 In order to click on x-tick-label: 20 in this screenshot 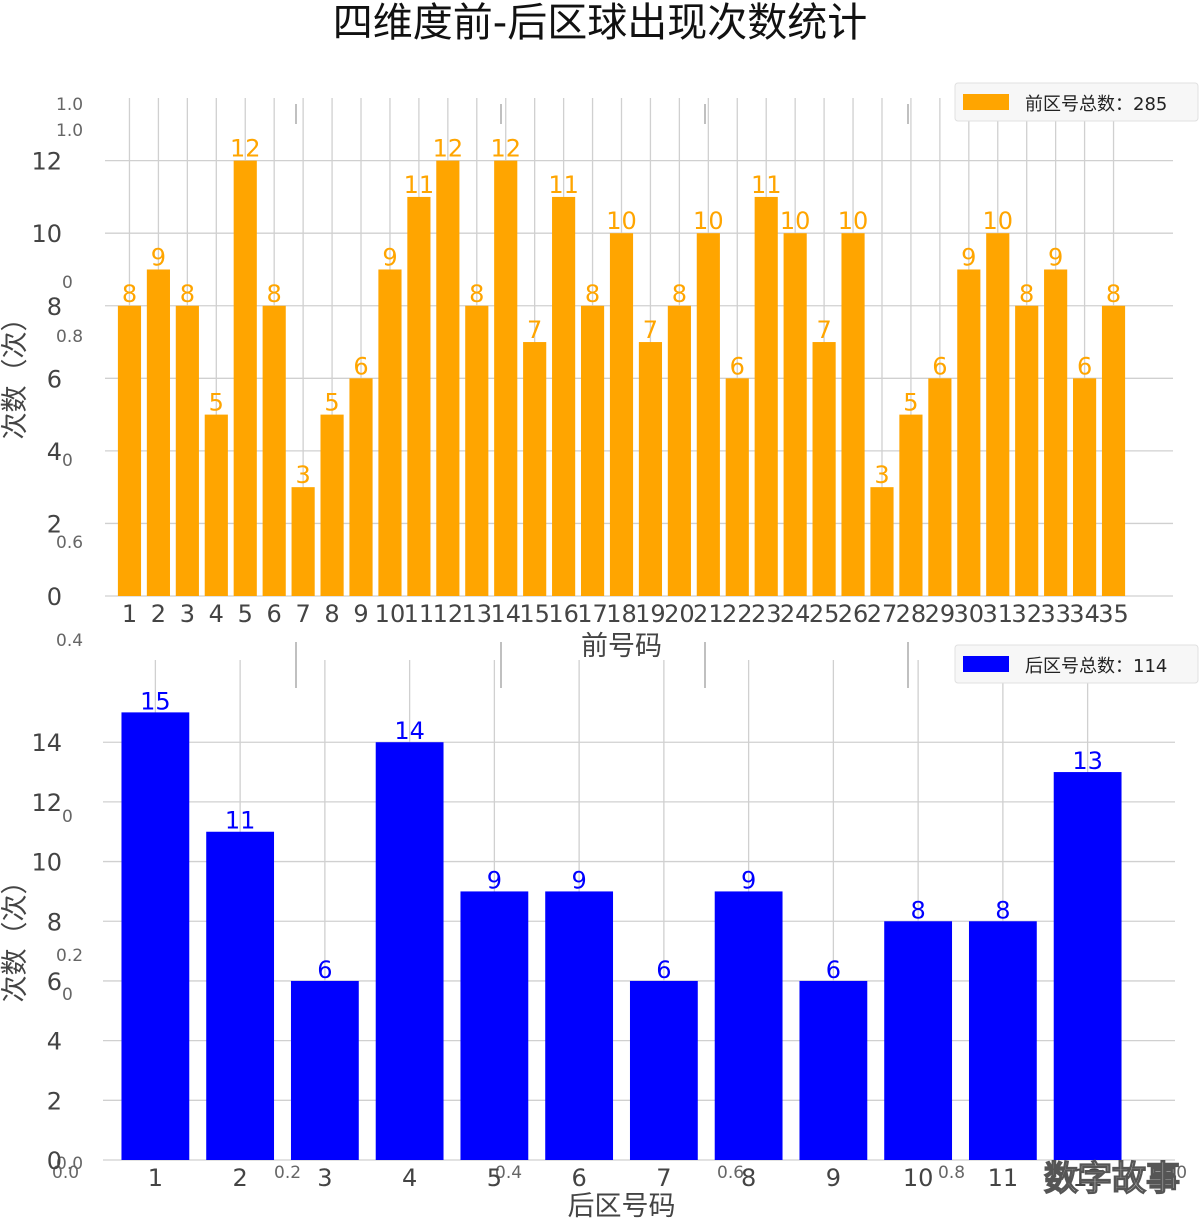, I will do `click(679, 614)`.